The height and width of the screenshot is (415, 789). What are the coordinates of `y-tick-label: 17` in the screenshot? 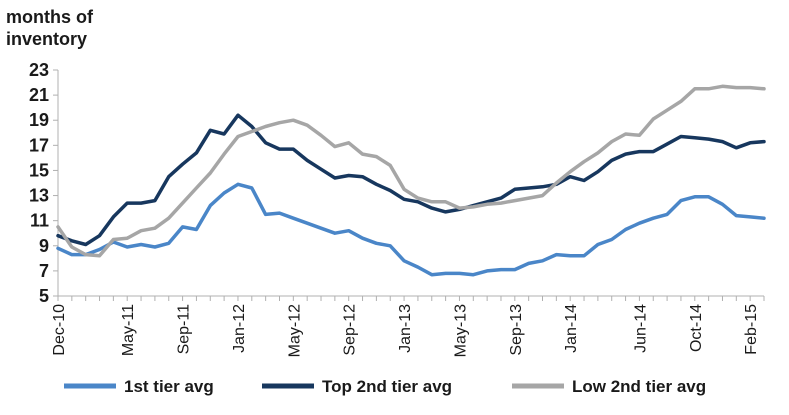 It's located at (39, 145).